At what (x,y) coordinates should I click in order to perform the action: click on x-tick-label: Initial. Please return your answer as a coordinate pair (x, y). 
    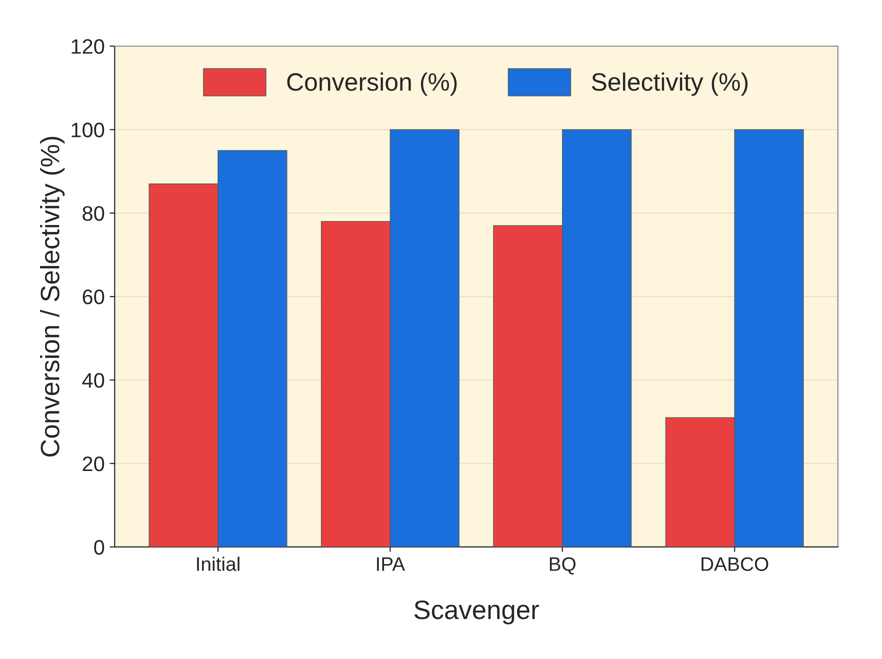
    Looking at the image, I should click on (218, 563).